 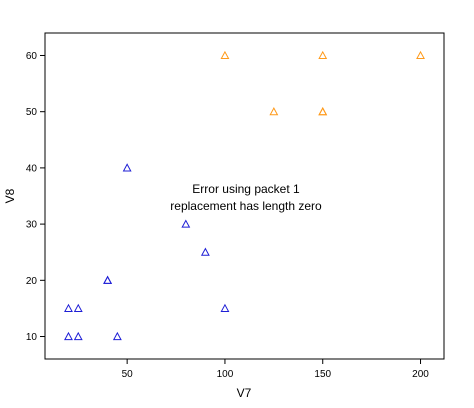 What do you see at coordinates (10, 195) in the screenshot?
I see `y-axis-label: V8` at bounding box center [10, 195].